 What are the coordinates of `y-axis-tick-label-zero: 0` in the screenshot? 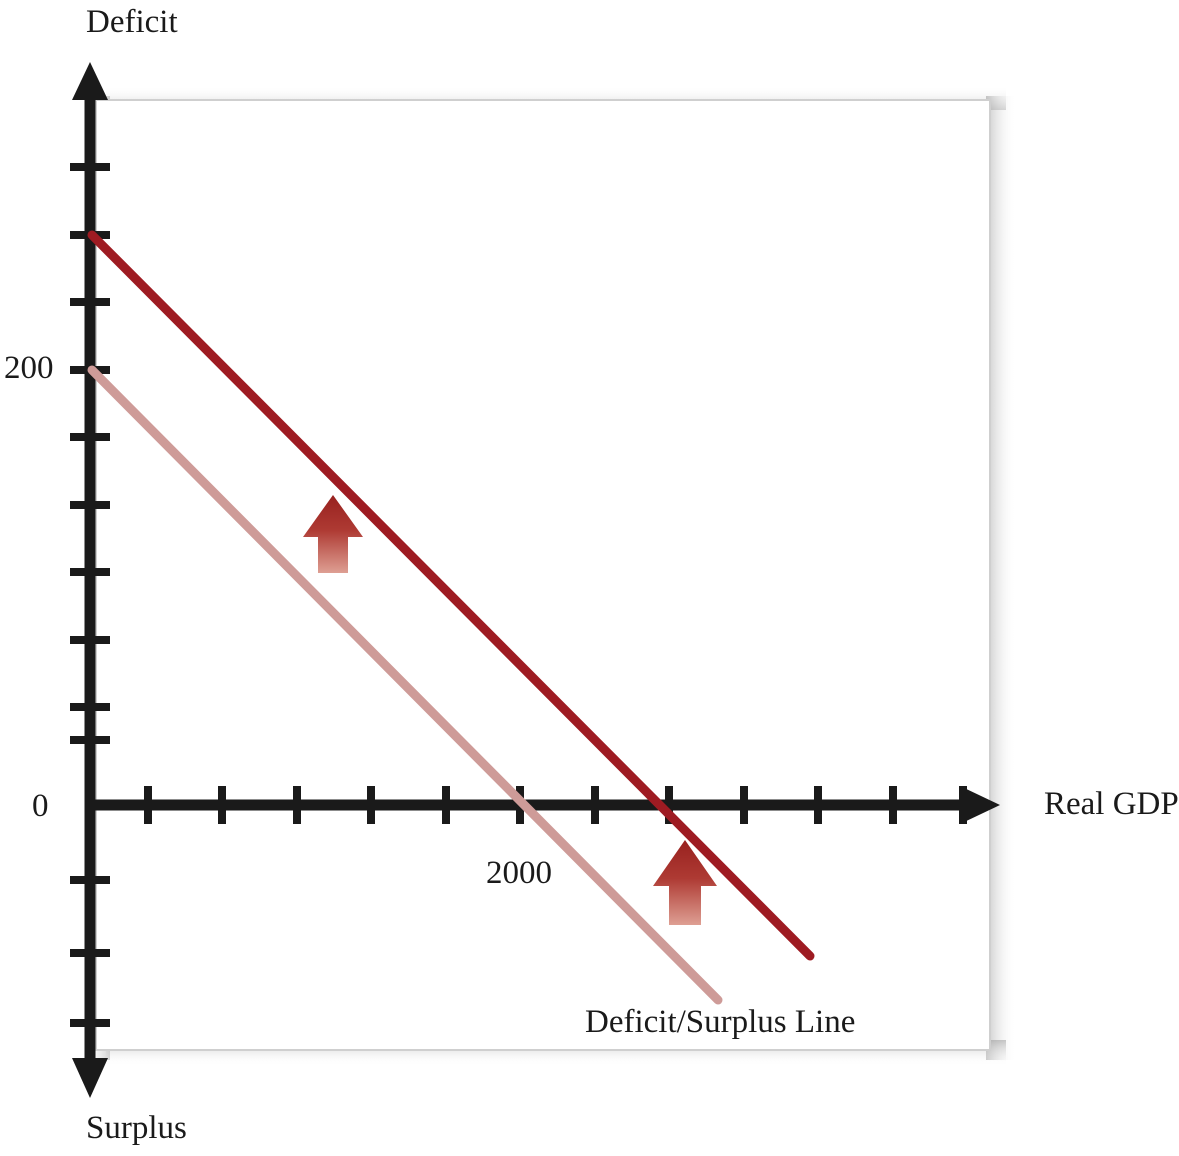 It's located at (40, 806).